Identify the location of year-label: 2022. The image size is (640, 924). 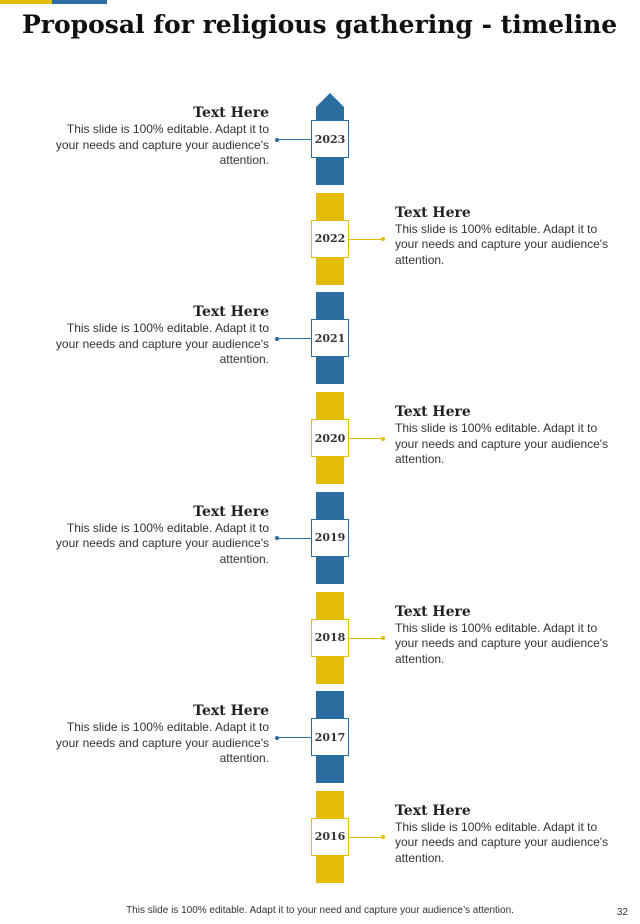
(330, 238).